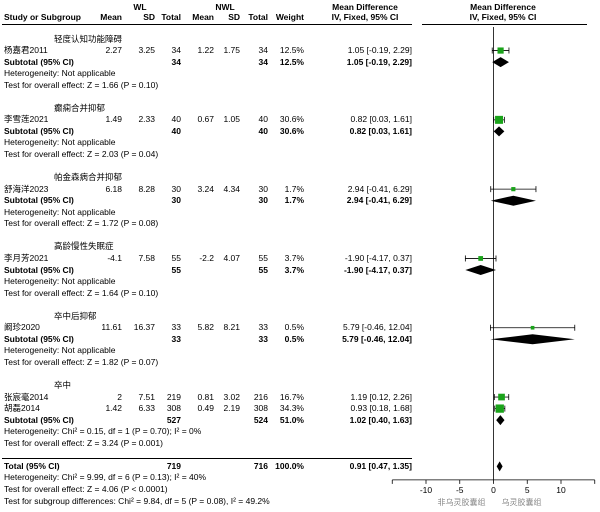 The width and height of the screenshot is (600, 512). I want to click on plot-sub: IV, Fixed, 95% CI, so click(503, 17).